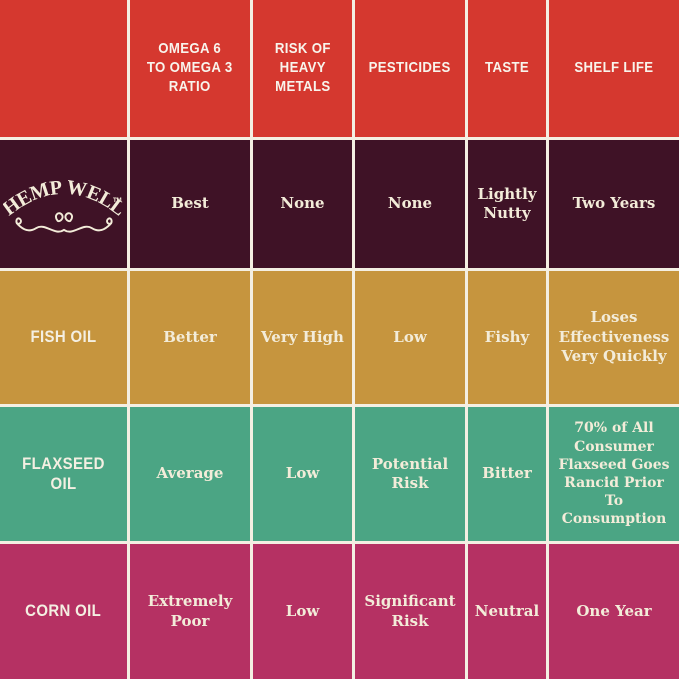 This screenshot has width=679, height=679. I want to click on hemp-well-logo-tm: TM, so click(116, 201).